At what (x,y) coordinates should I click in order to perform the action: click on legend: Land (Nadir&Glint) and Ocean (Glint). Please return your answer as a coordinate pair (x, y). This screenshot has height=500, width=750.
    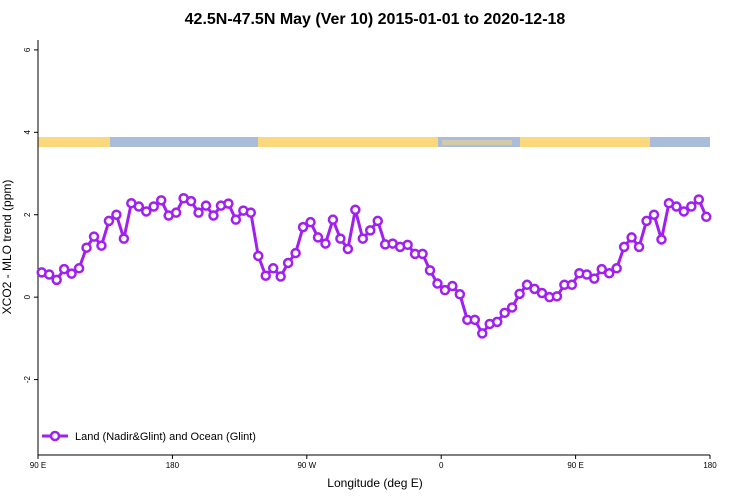
    Looking at the image, I should click on (149, 436).